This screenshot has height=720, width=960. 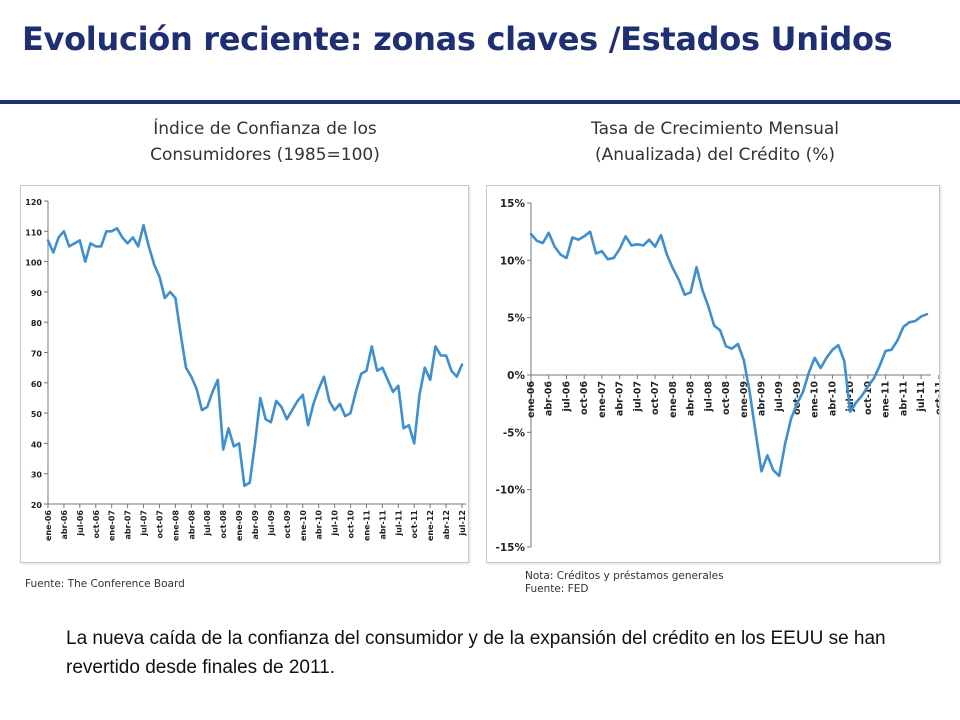 I want to click on credit-ytick-label: -5%, so click(x=514, y=433).